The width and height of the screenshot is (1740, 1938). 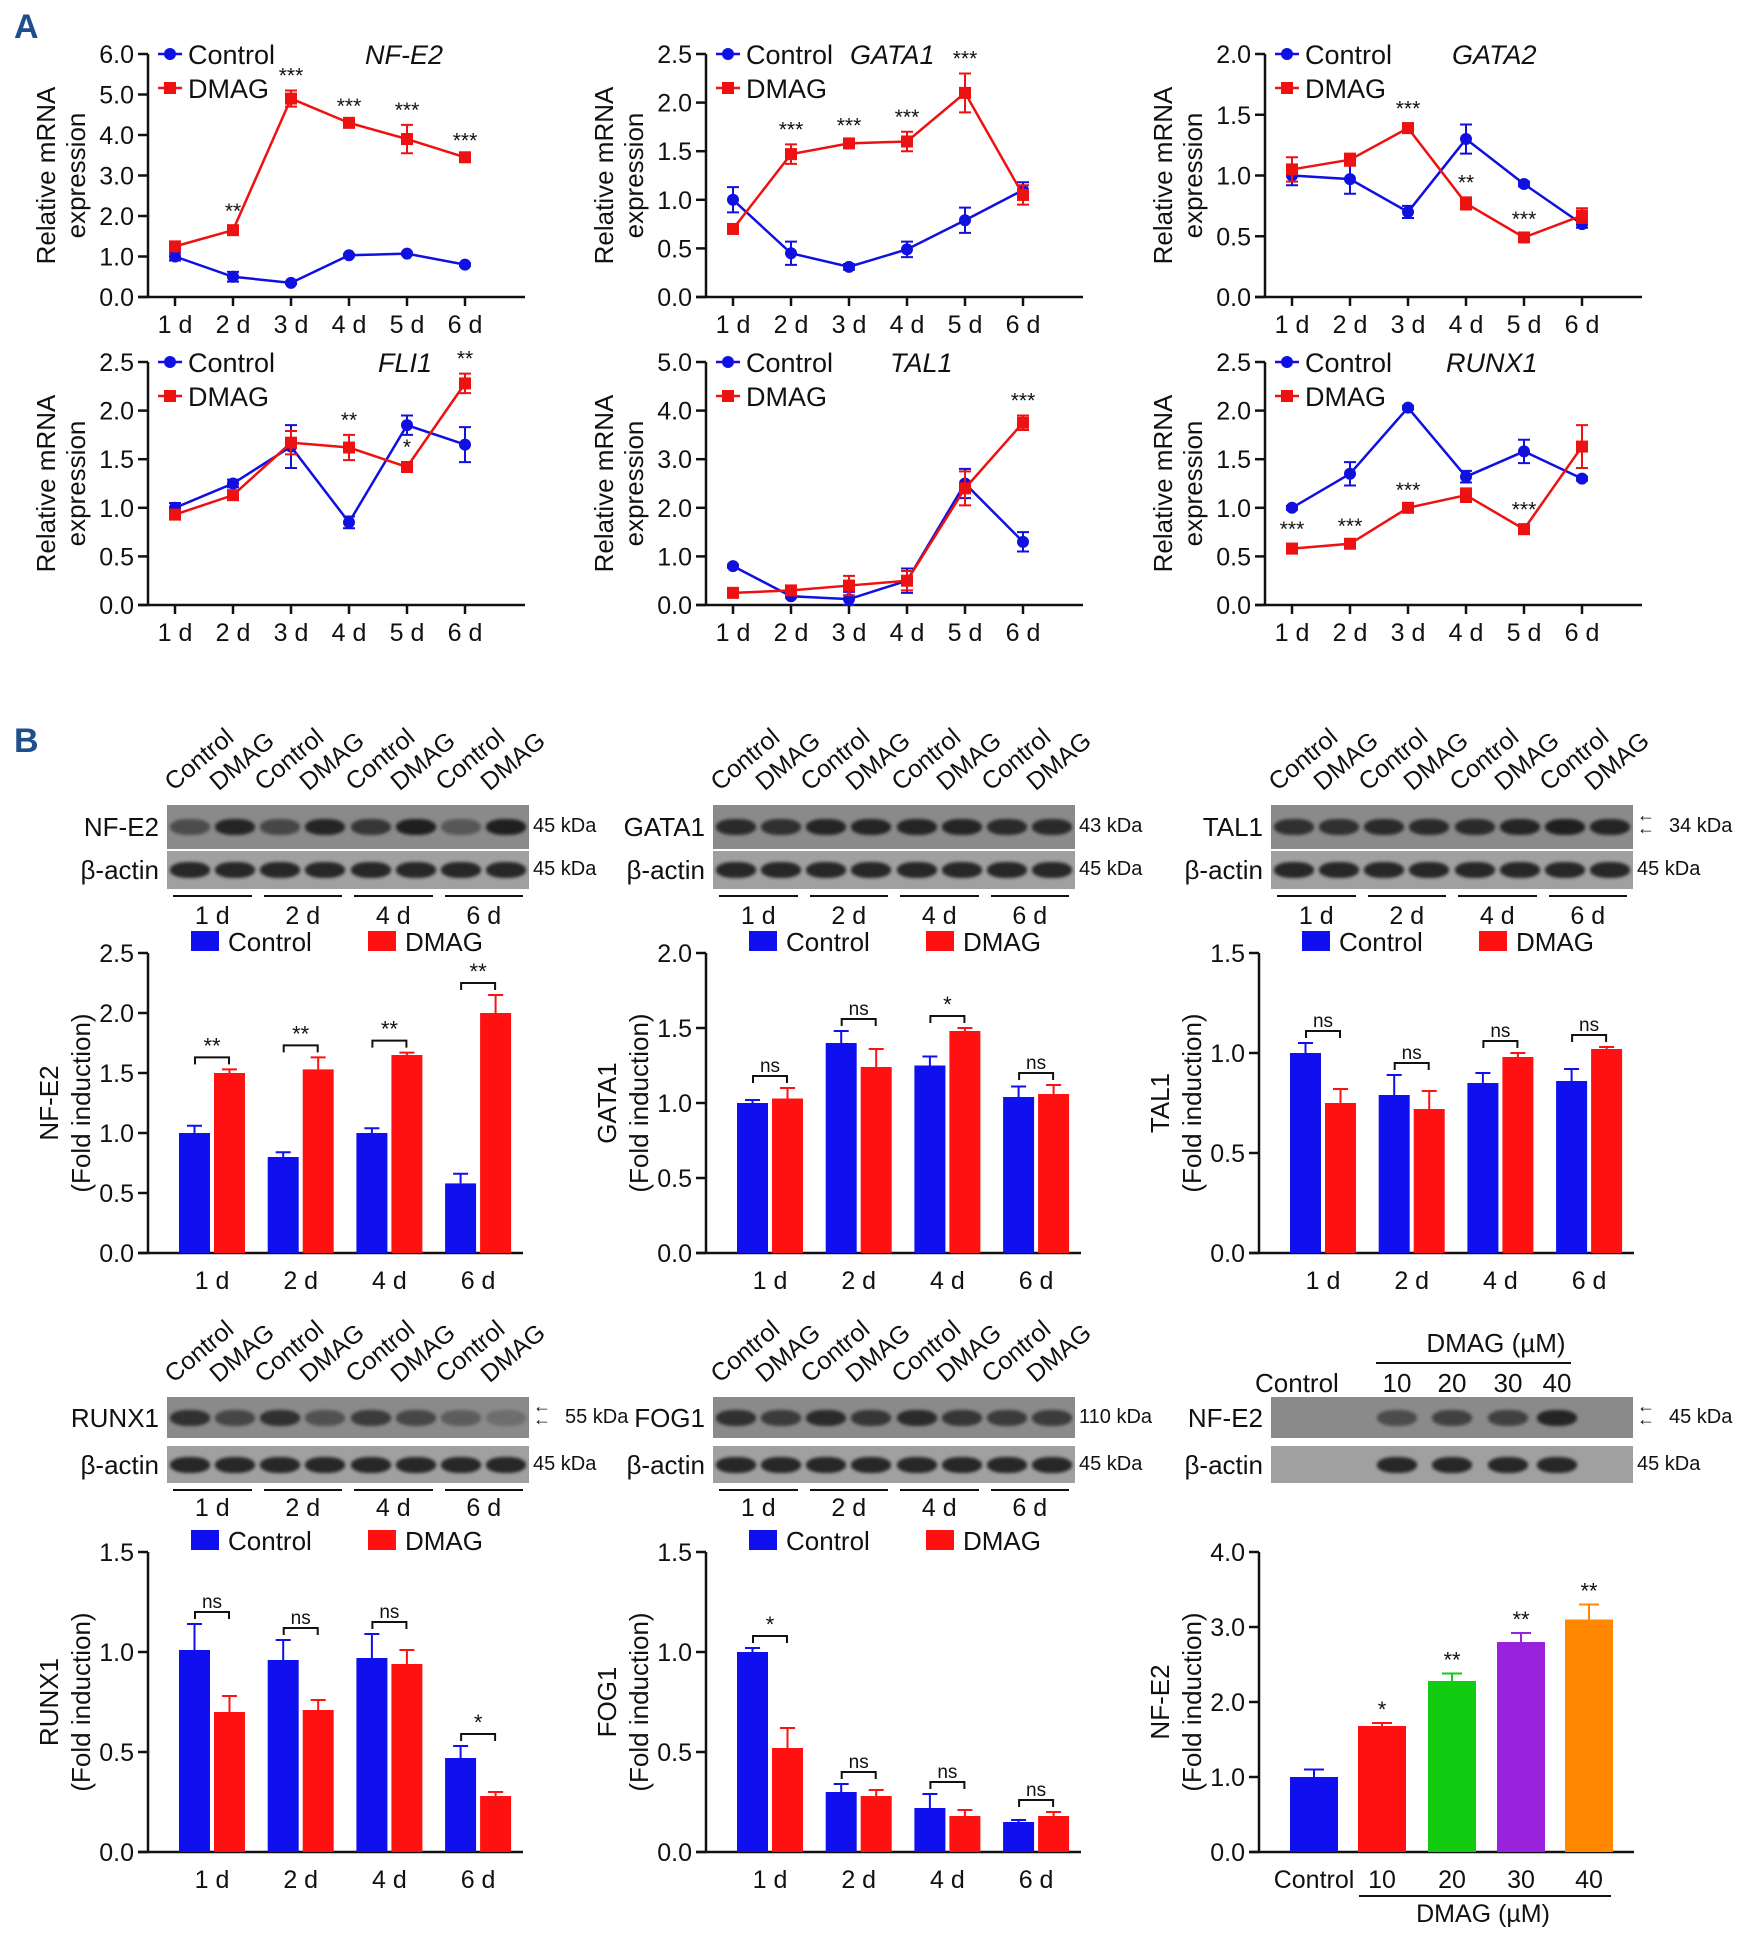 I want to click on protein-label: GATA1, so click(x=664, y=827).